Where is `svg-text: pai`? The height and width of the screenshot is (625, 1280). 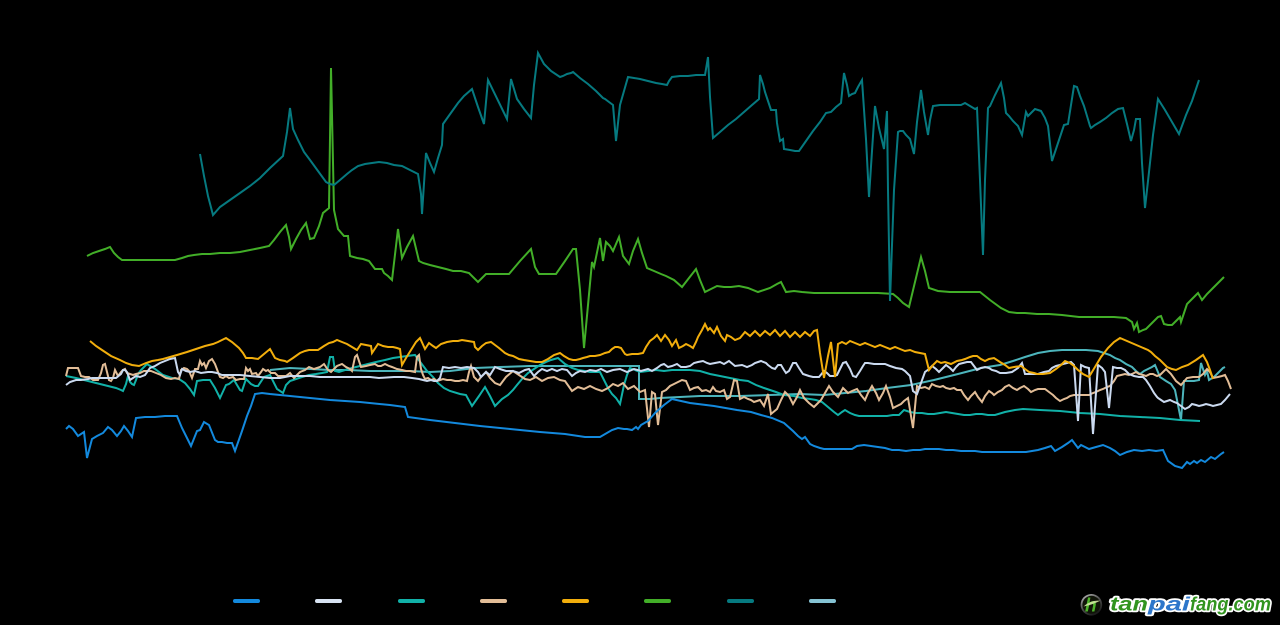 svg-text: pai is located at coordinates (1168, 605).